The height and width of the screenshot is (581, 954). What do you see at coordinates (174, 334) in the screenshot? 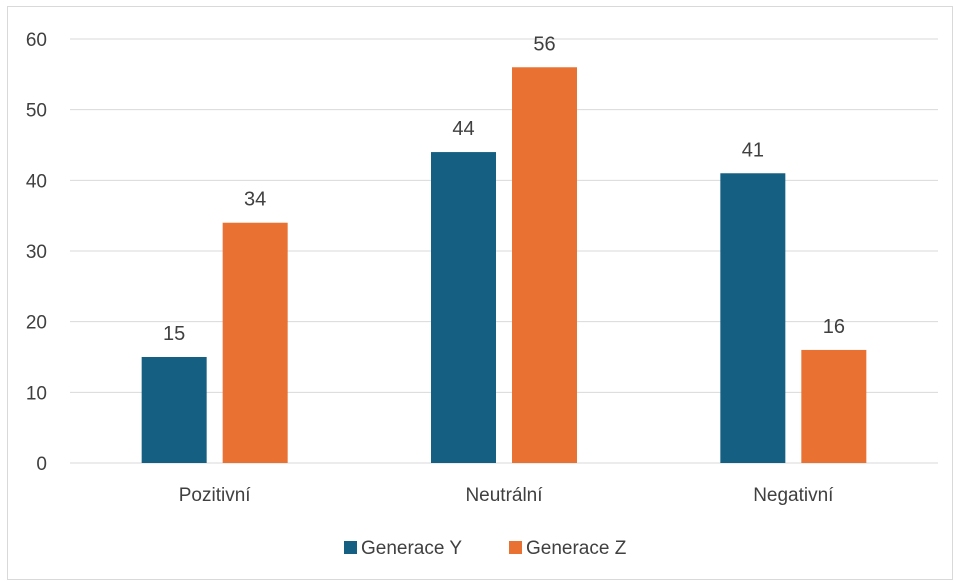
I see `data-label: 15` at bounding box center [174, 334].